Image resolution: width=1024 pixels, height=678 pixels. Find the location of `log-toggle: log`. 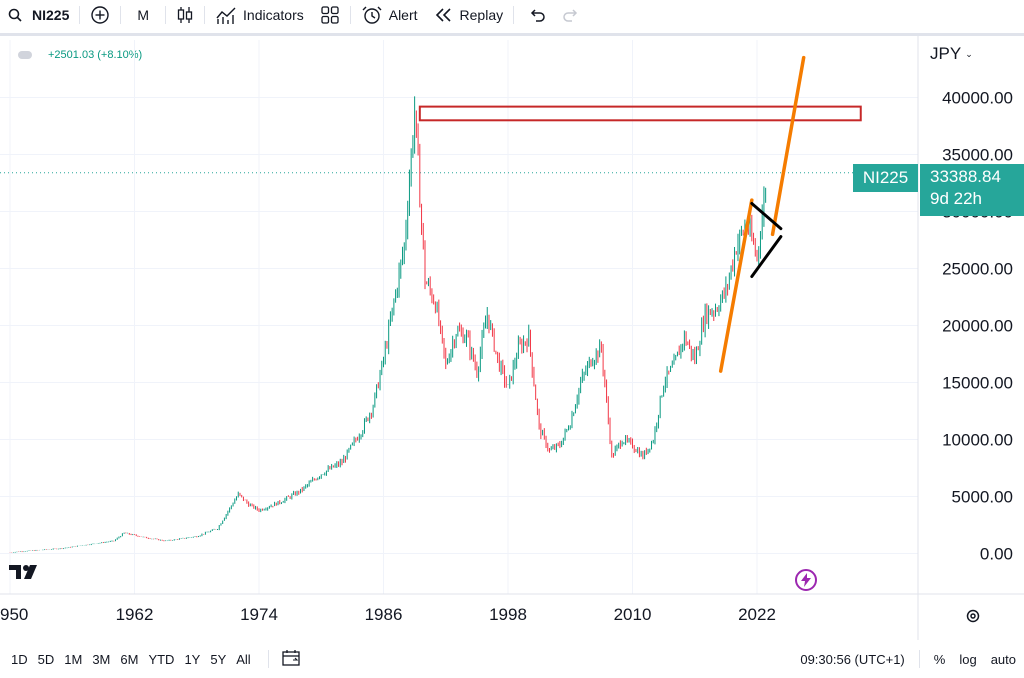

log-toggle: log is located at coordinates (968, 659).